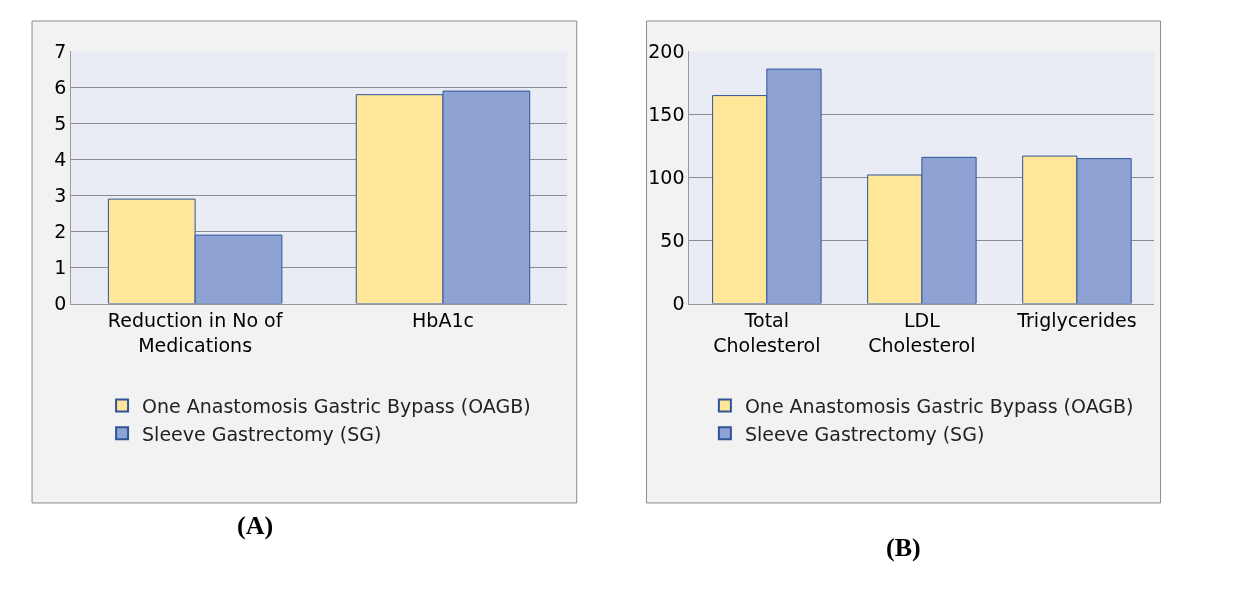 Image resolution: width=1244 pixels, height=596 pixels. What do you see at coordinates (60, 231) in the screenshot?
I see `y-tick-label: 2` at bounding box center [60, 231].